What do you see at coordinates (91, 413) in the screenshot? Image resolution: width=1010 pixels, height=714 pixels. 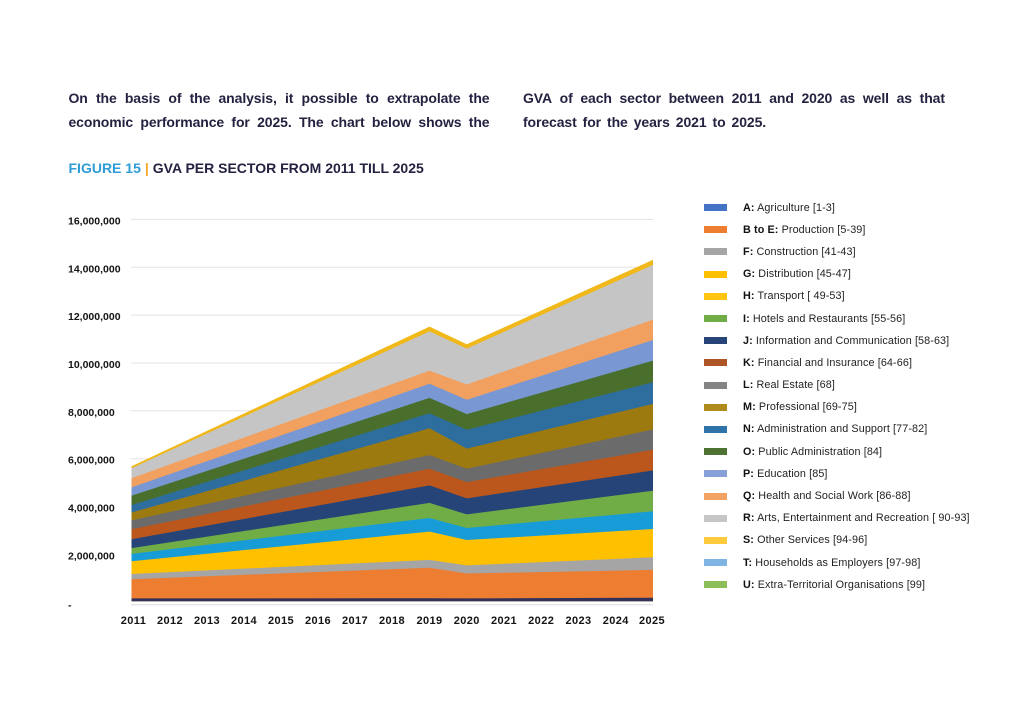 I see `svg-text: 8,000,000` at bounding box center [91, 413].